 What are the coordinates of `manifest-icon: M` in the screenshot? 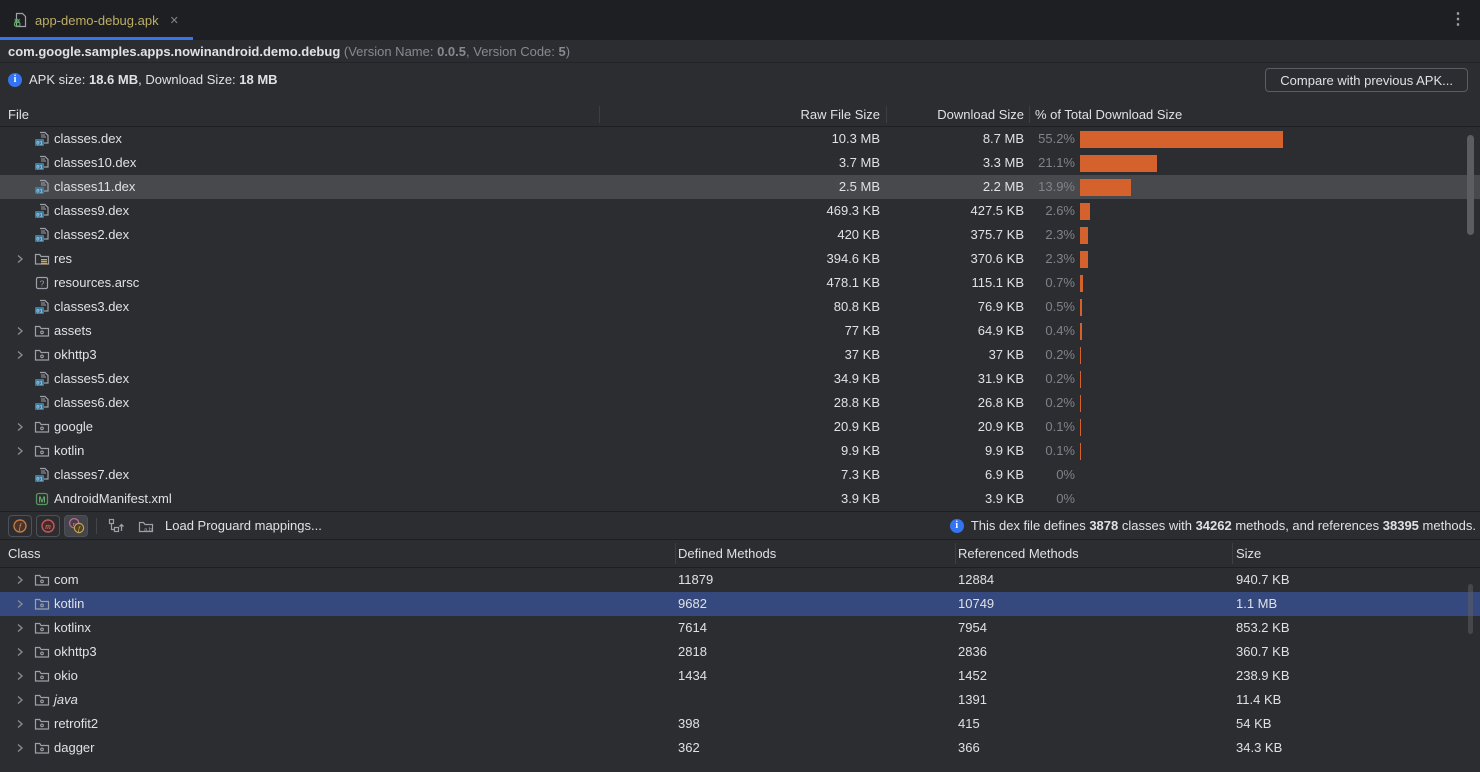 It's located at (42, 499).